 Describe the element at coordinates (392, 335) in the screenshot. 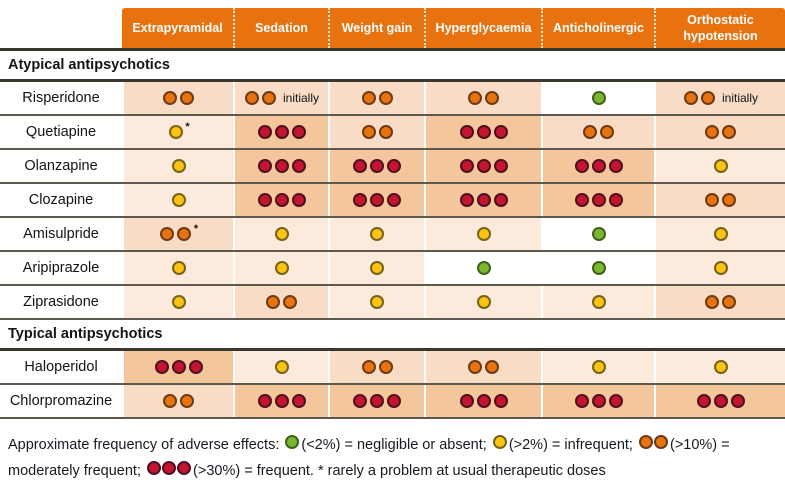

I see `section-header-typical-antipsychotics: Typical antipsychotics` at that location.